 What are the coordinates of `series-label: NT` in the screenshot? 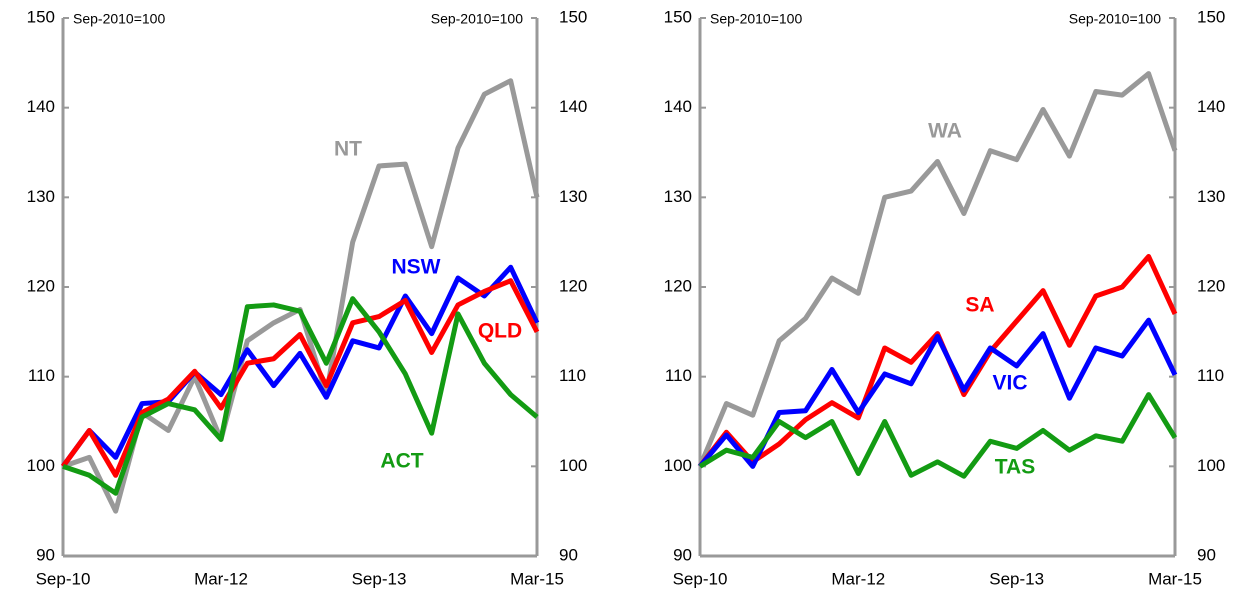 It's located at (348, 149).